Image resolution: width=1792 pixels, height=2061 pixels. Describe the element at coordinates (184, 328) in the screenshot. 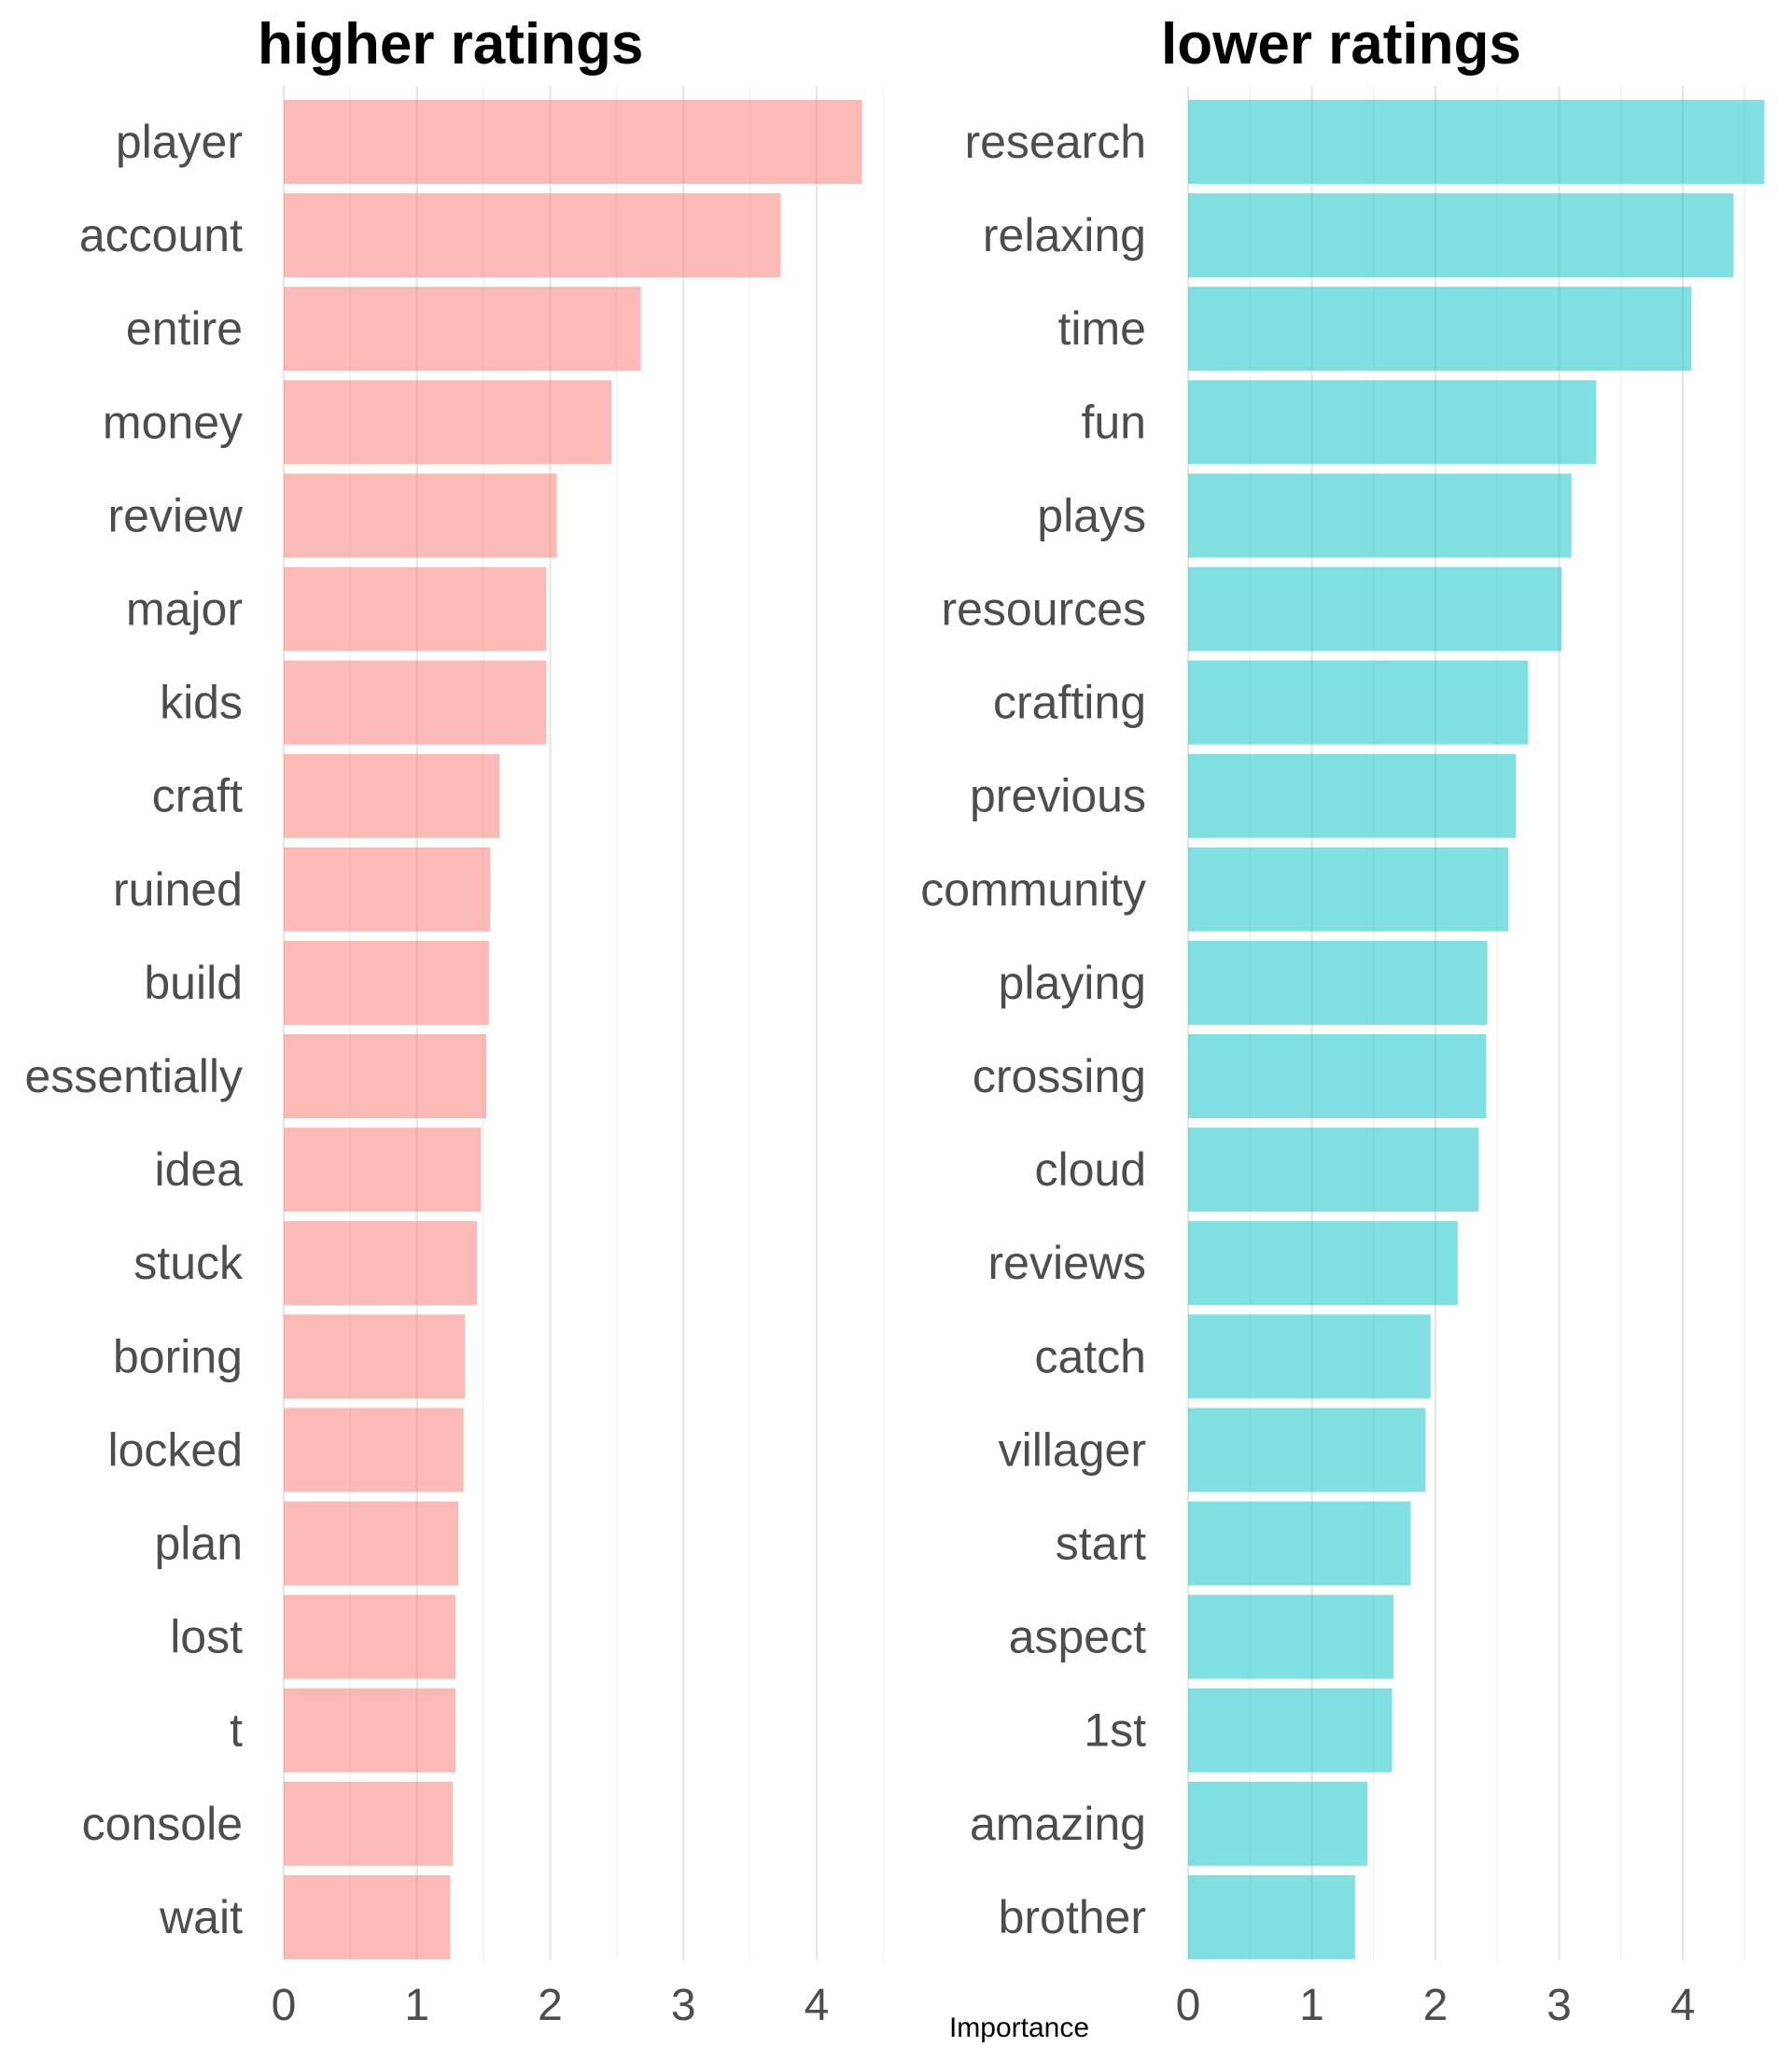

I see `category-label: entire` at that location.